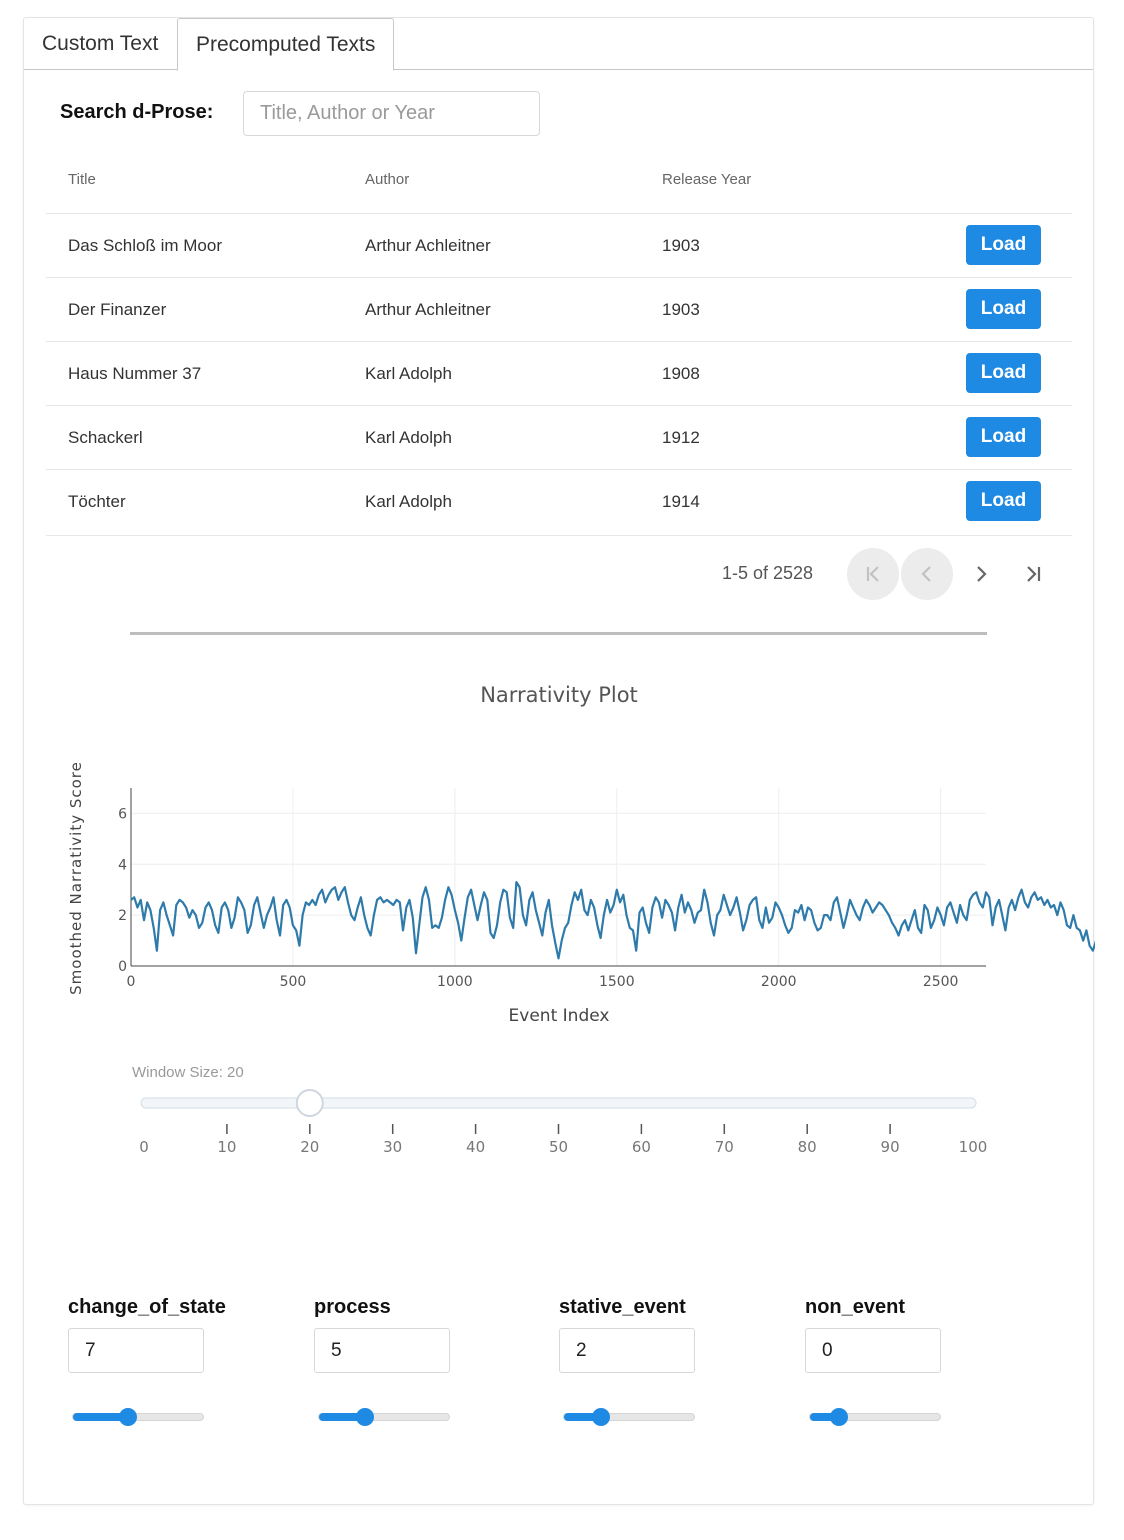 This screenshot has height=1540, width=1124. What do you see at coordinates (559, 1118) in the screenshot?
I see `window-size-slider: 0 10 20 30 40 50 60 70 80 90 100` at bounding box center [559, 1118].